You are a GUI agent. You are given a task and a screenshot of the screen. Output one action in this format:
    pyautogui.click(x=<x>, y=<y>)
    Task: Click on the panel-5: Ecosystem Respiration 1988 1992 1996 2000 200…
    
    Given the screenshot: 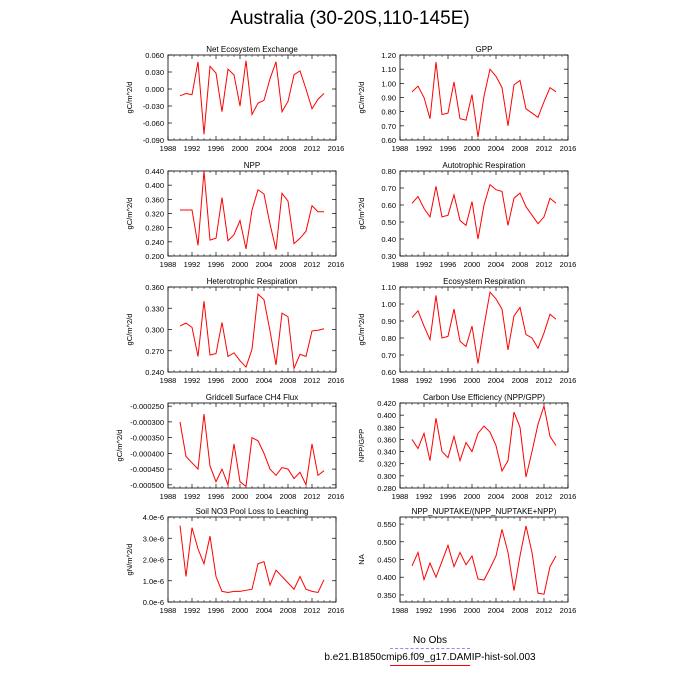 What is the action you would take?
    pyautogui.click(x=466, y=331)
    